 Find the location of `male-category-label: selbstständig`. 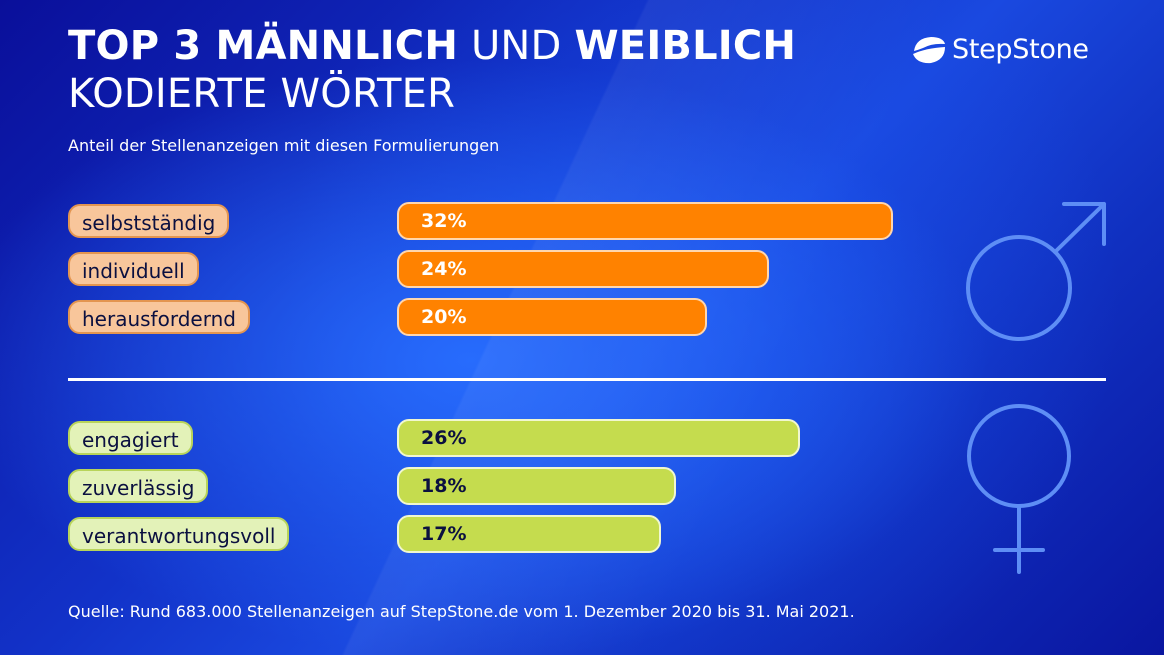

male-category-label: selbstständig is located at coordinates (149, 221).